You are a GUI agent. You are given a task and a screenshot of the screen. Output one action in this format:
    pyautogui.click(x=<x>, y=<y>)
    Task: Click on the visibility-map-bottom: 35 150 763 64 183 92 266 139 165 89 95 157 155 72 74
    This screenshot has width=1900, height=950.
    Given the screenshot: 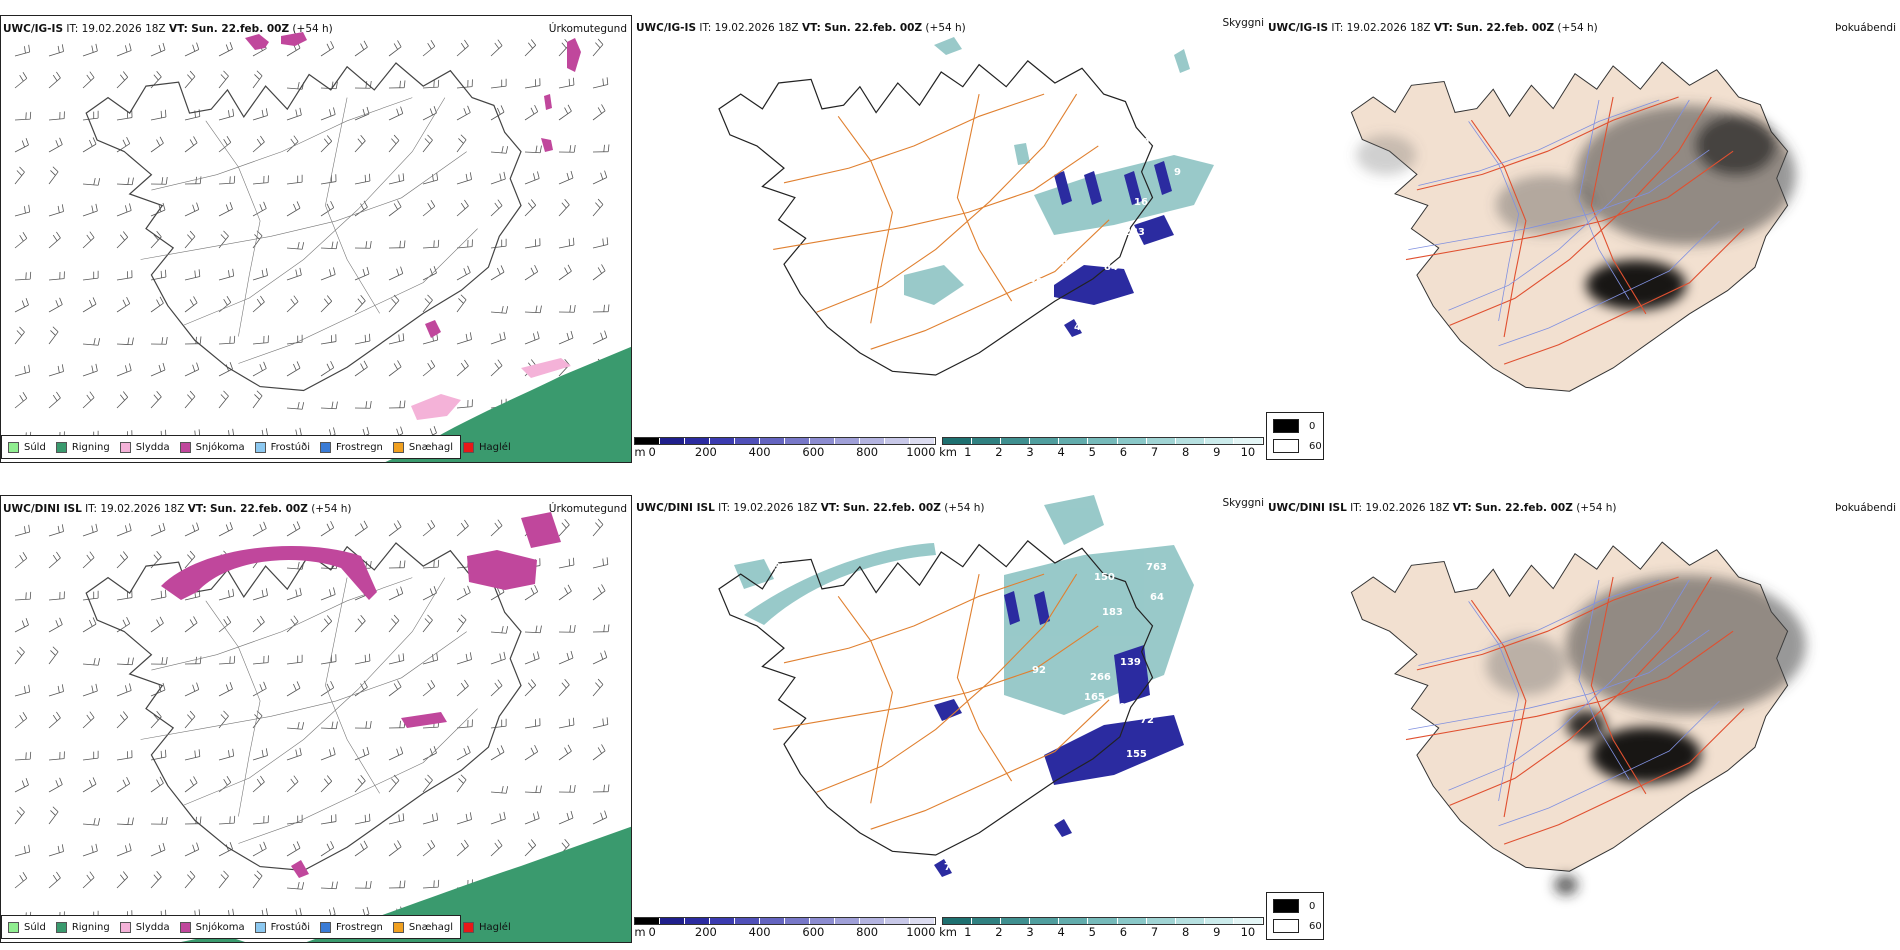 What is the action you would take?
    pyautogui.click(x=956, y=686)
    